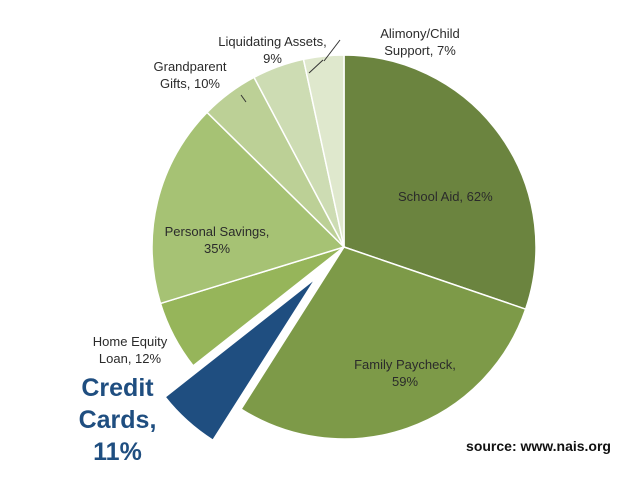  I want to click on pie-slice-personal-savings, so click(248, 208).